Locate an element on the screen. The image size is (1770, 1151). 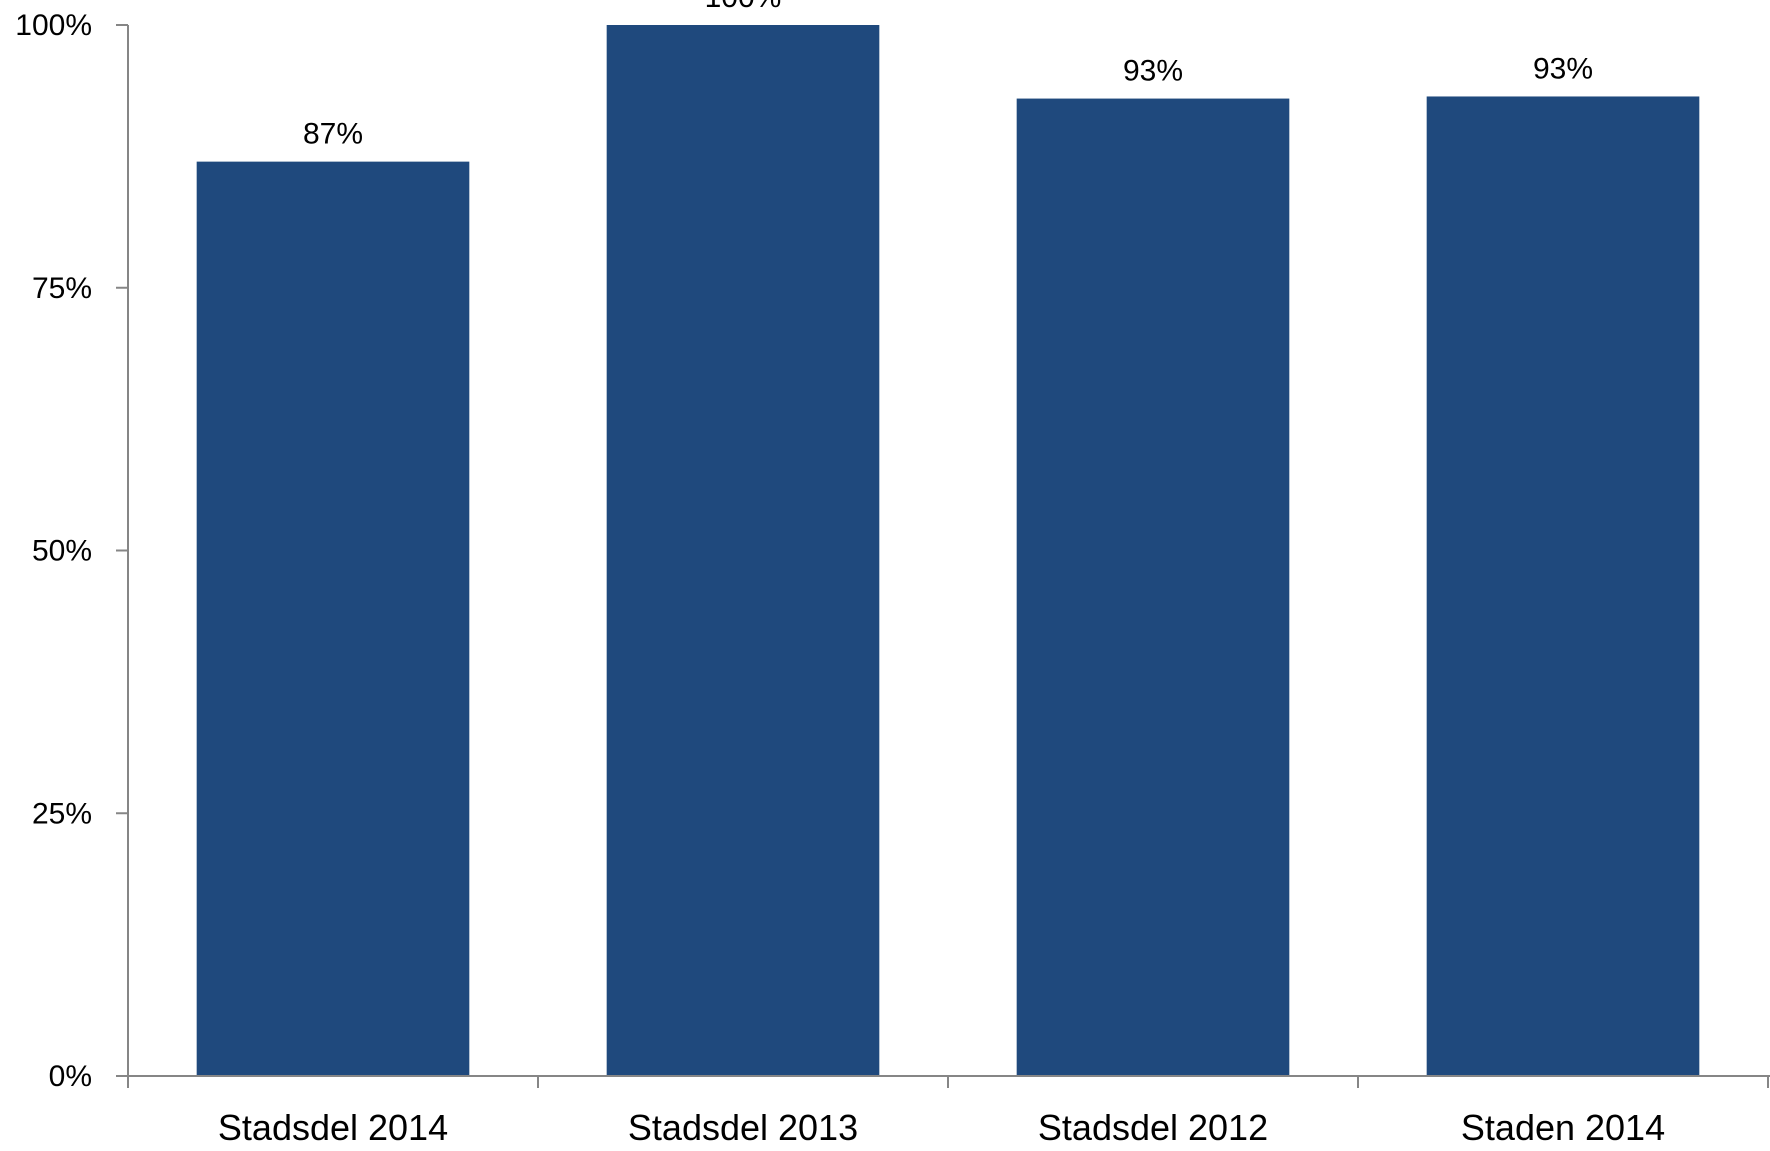
y-tick-label: 25% is located at coordinates (62, 813).